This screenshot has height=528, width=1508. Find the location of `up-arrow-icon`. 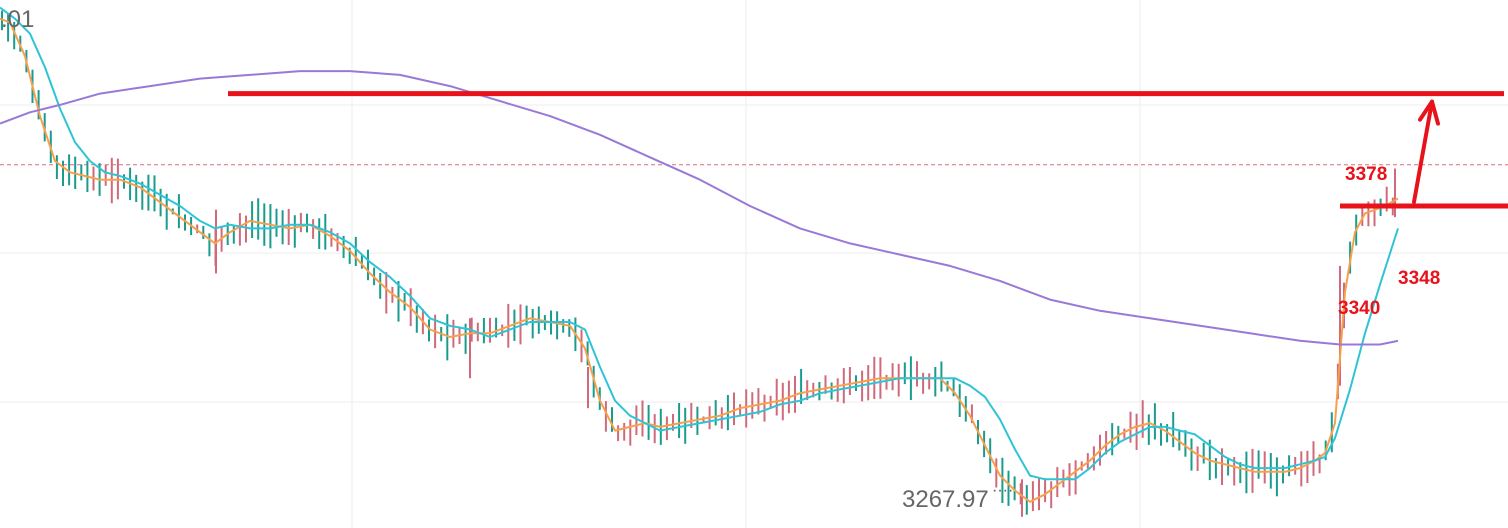

up-arrow-icon is located at coordinates (1426, 151).